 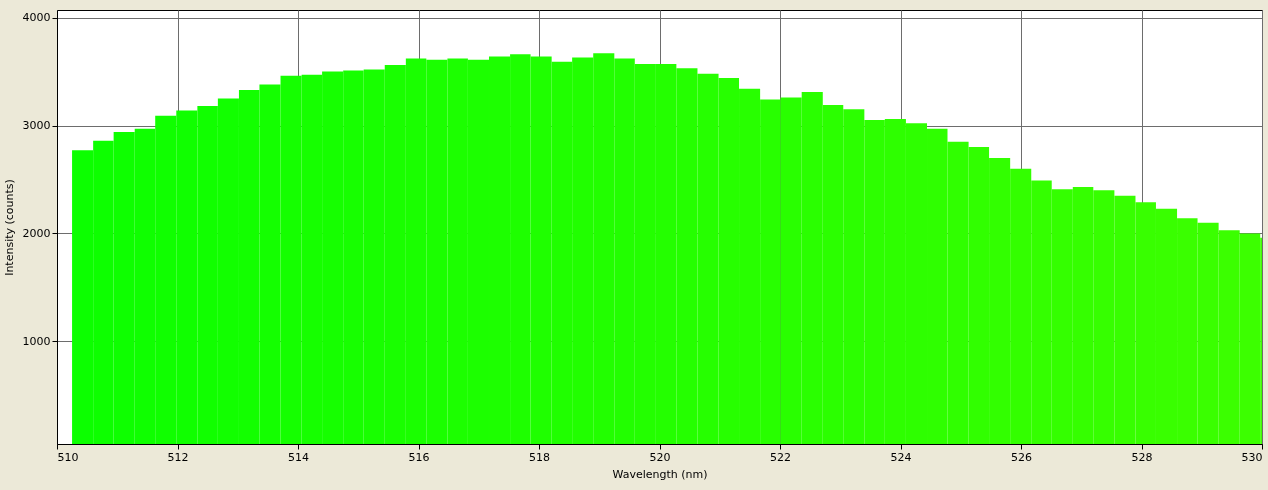 What do you see at coordinates (780, 457) in the screenshot?
I see `x-tick-label: 522` at bounding box center [780, 457].